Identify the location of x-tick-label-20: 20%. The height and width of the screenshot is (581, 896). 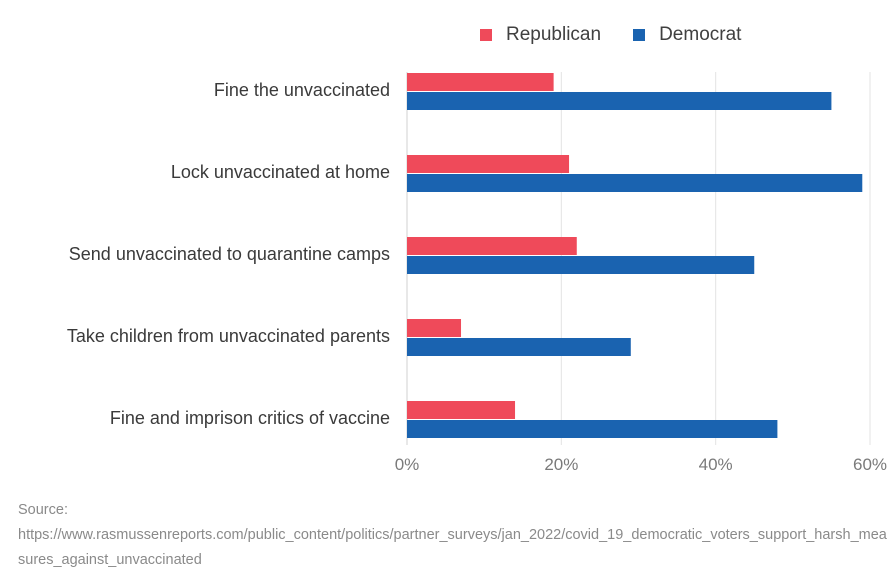
(561, 464).